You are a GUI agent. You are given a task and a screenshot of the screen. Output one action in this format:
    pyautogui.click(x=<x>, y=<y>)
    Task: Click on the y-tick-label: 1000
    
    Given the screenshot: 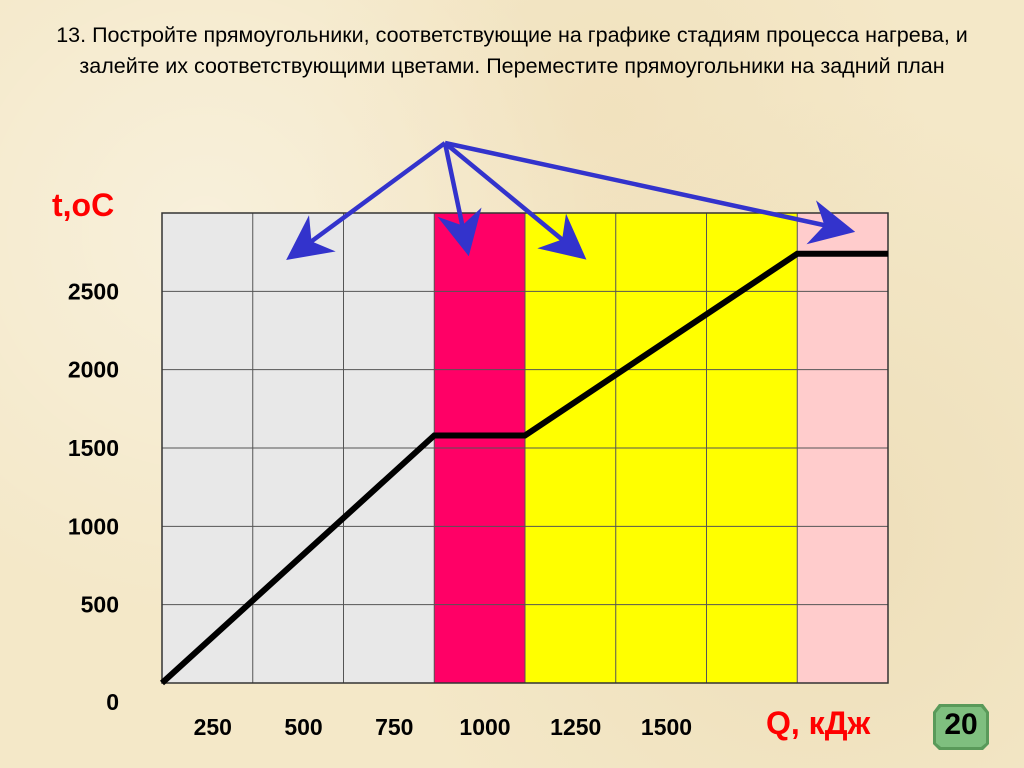 What is the action you would take?
    pyautogui.click(x=93, y=526)
    